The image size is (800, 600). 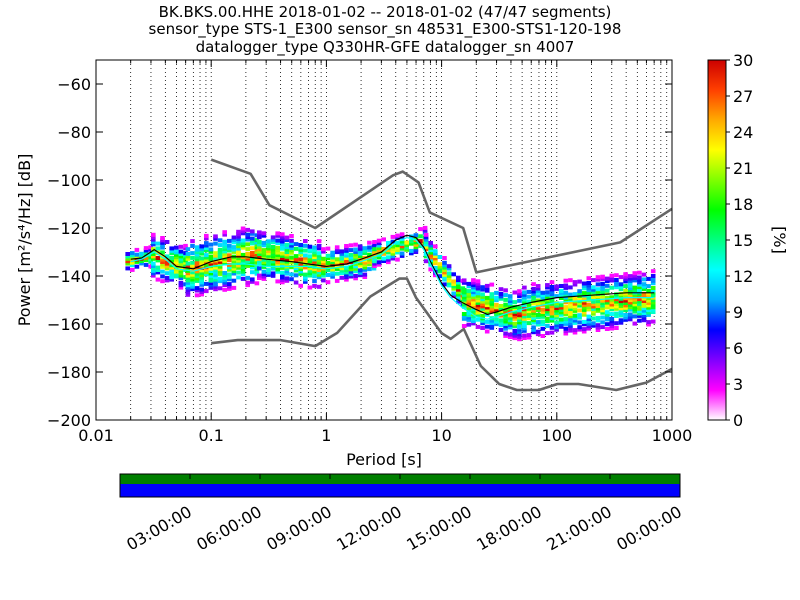 What do you see at coordinates (69, 420) in the screenshot?
I see `y-tick-label: −200` at bounding box center [69, 420].